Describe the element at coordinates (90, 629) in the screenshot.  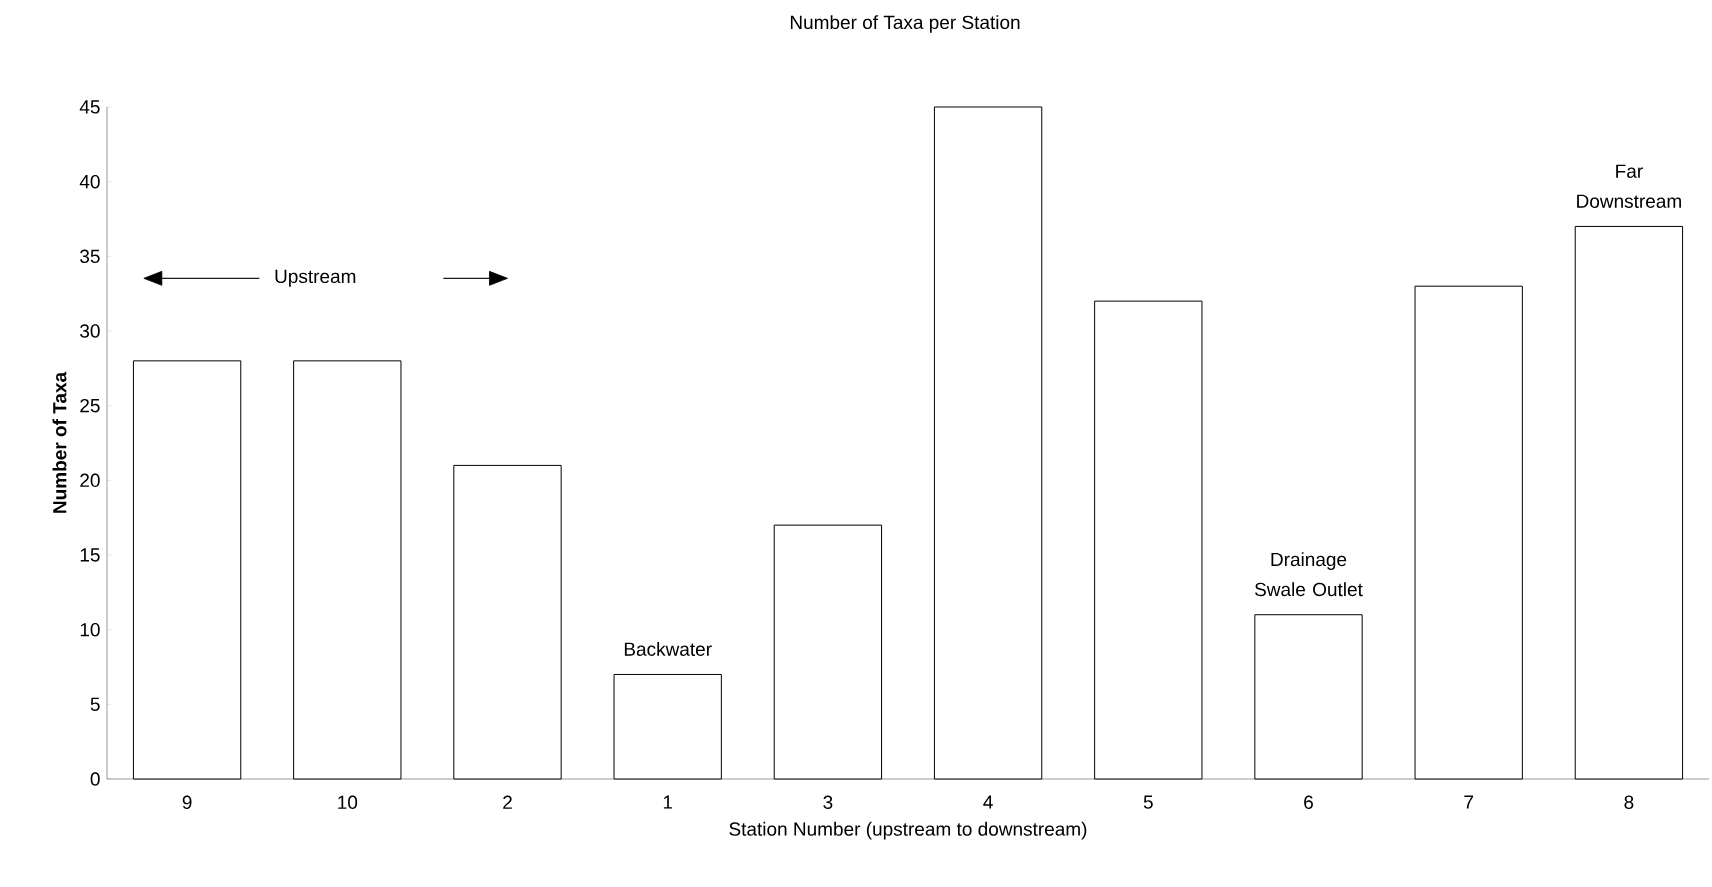
I see `y-tick-label: 10` at that location.